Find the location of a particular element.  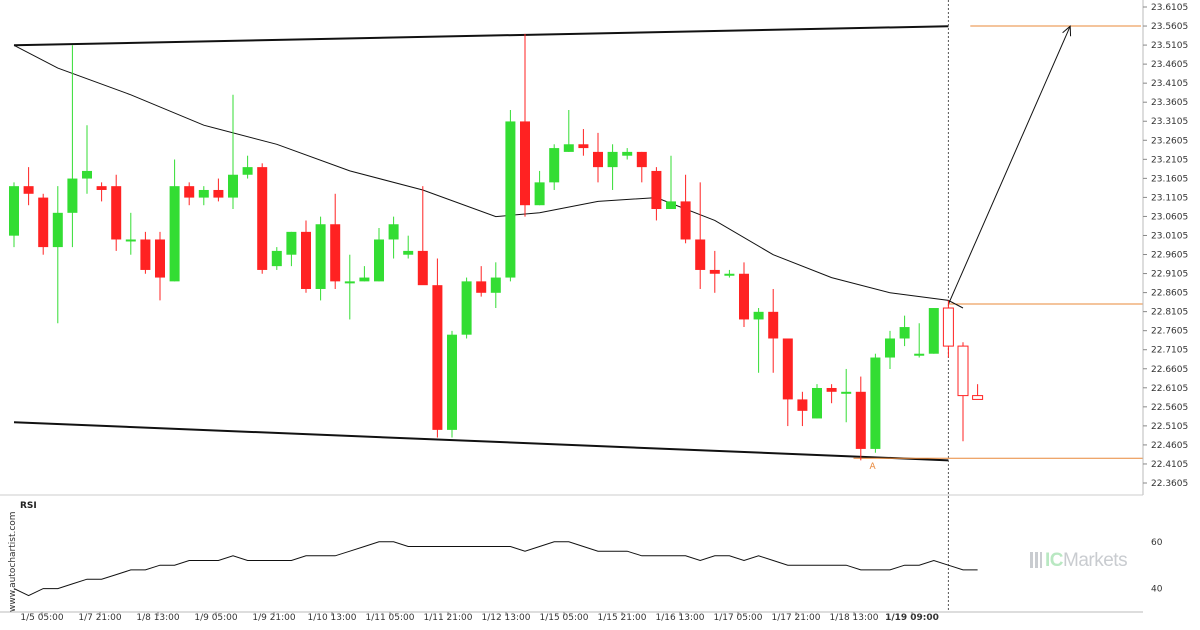

rsi-line is located at coordinates (495, 569).